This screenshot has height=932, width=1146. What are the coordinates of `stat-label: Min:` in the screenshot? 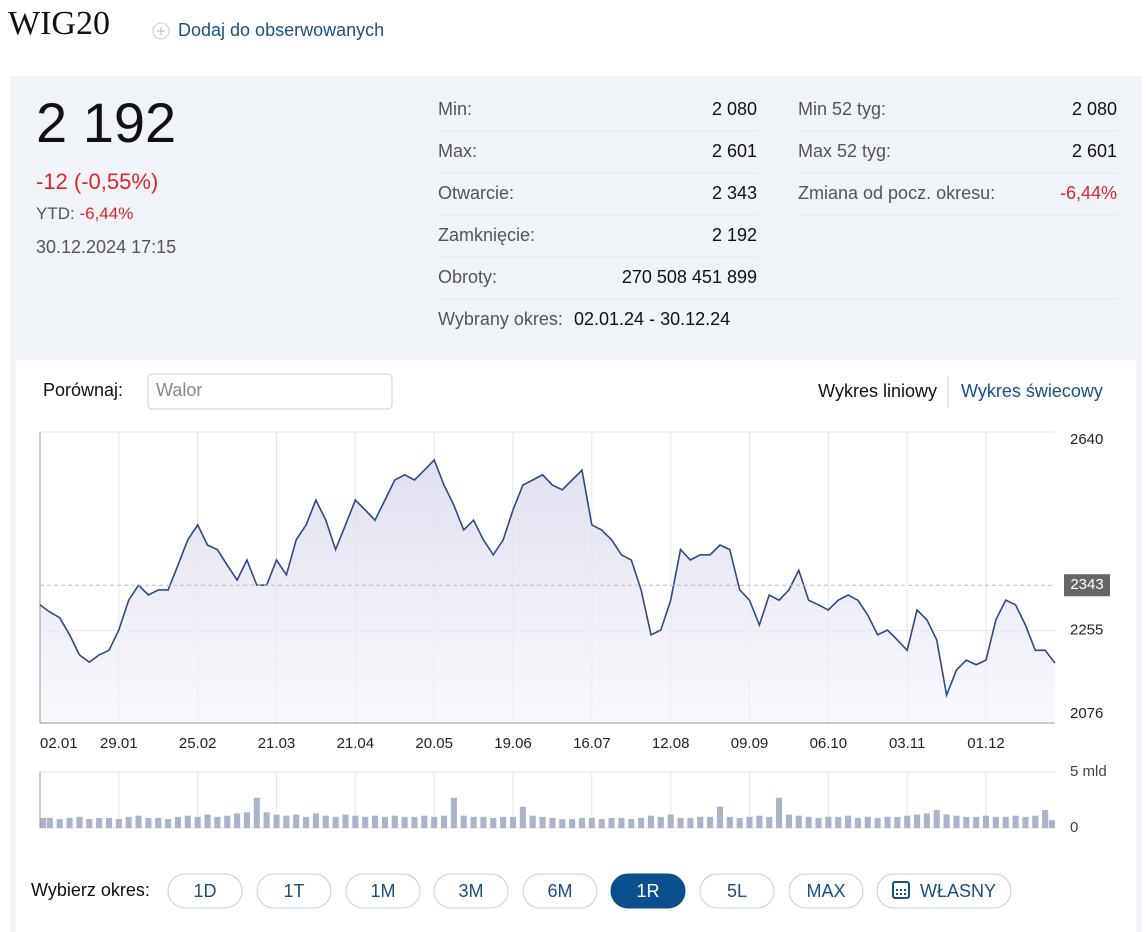 It's located at (455, 109).